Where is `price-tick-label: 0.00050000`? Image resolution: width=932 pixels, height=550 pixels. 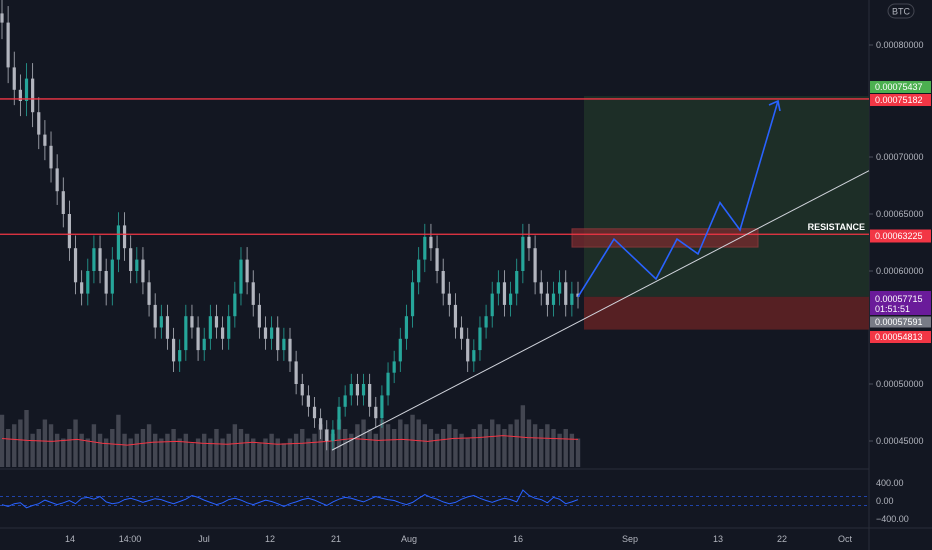
price-tick-label: 0.00050000 is located at coordinates (900, 384).